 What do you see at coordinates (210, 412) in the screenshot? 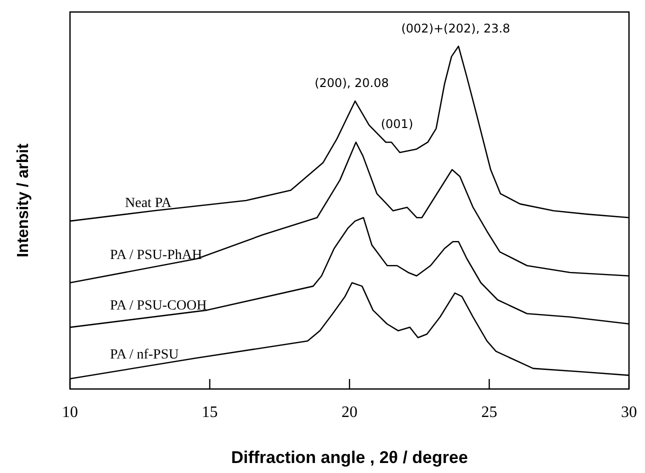
I see `x-tick-label: 15` at bounding box center [210, 412].